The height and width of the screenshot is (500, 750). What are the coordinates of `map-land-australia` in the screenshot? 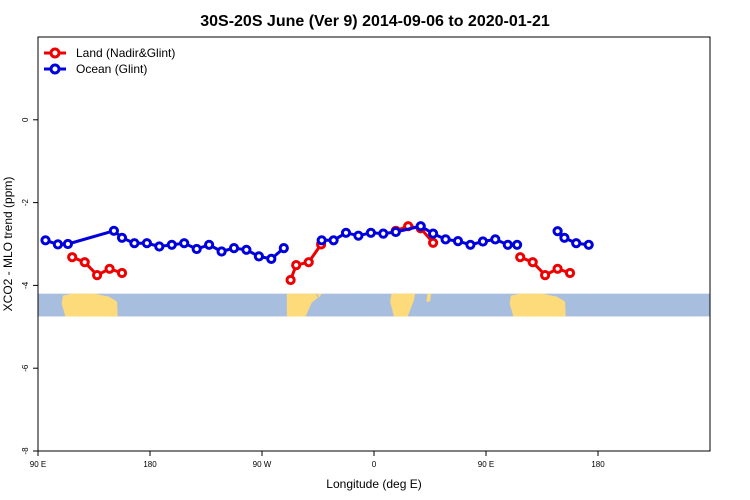 It's located at (89, 305).